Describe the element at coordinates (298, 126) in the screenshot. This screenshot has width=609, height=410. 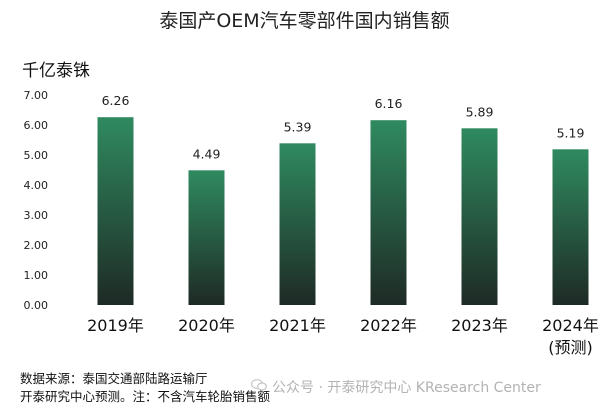
I see `value-label: 5.39` at that location.